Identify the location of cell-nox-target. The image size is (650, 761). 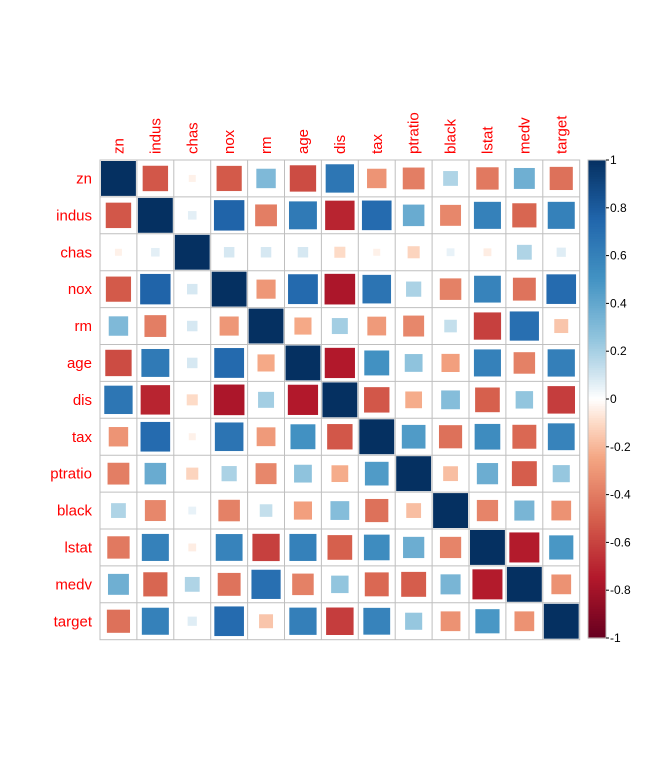
(561, 289).